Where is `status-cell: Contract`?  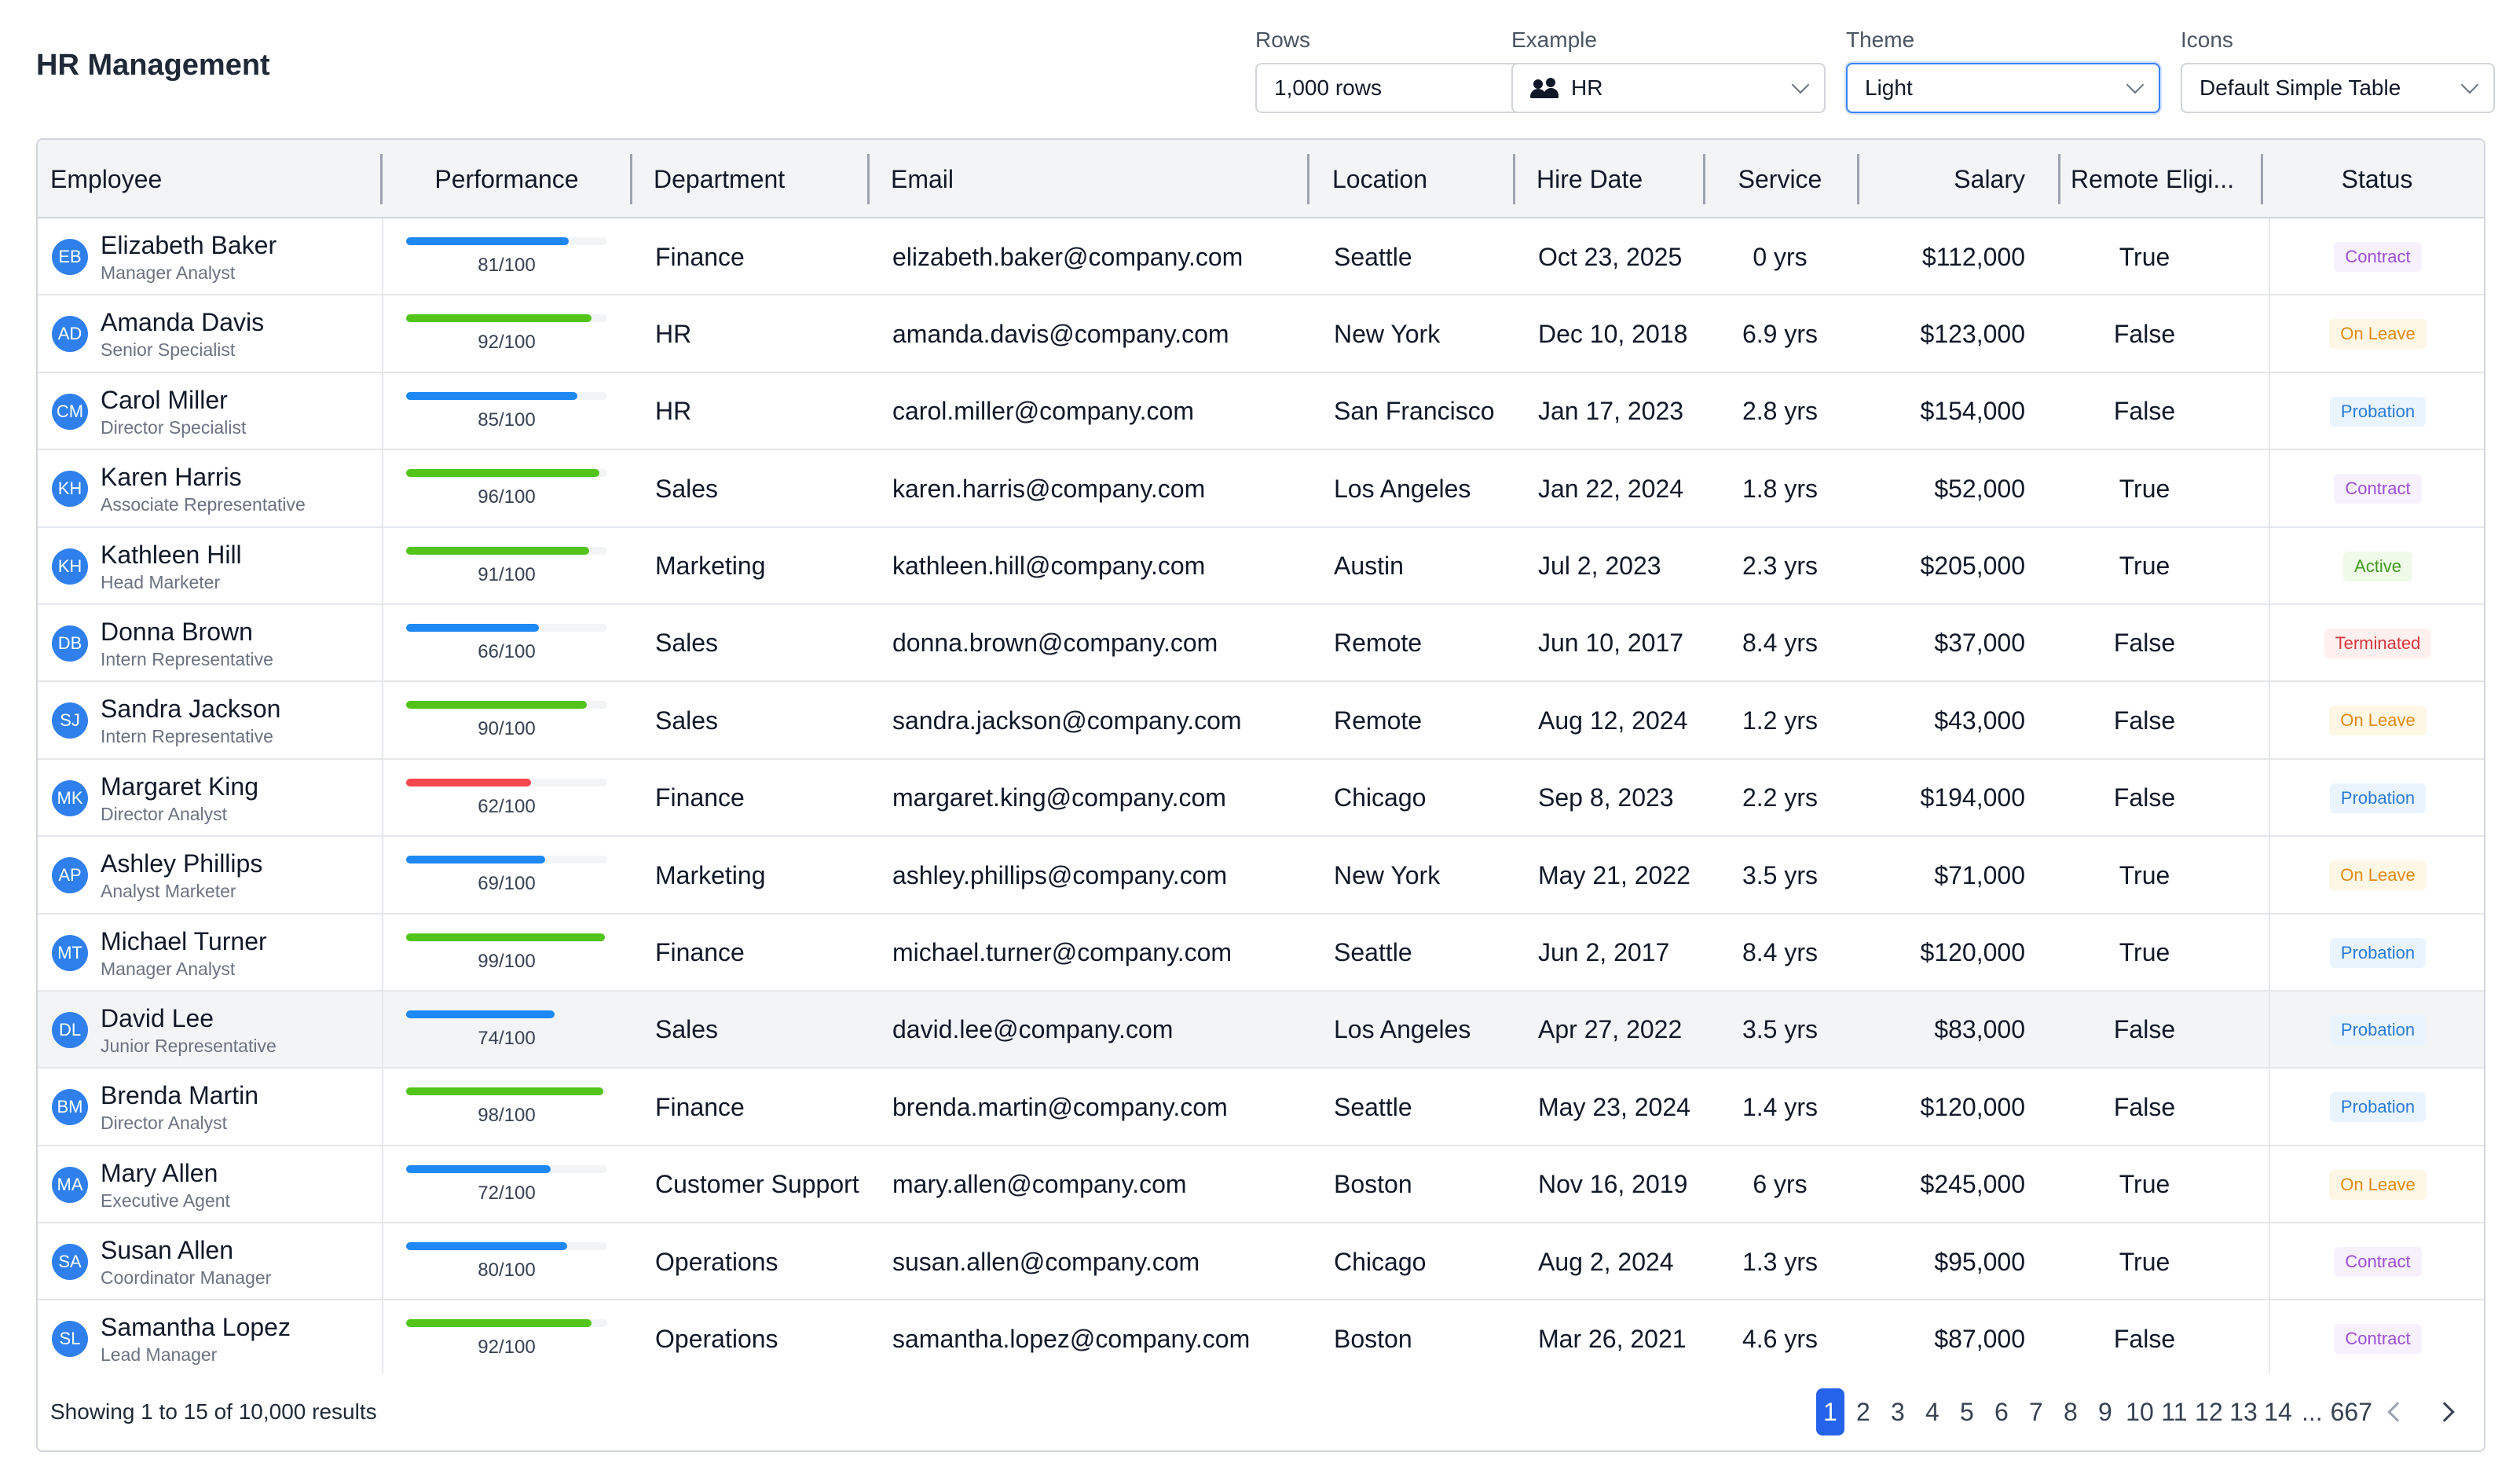
status-cell: Contract is located at coordinates (2376, 489).